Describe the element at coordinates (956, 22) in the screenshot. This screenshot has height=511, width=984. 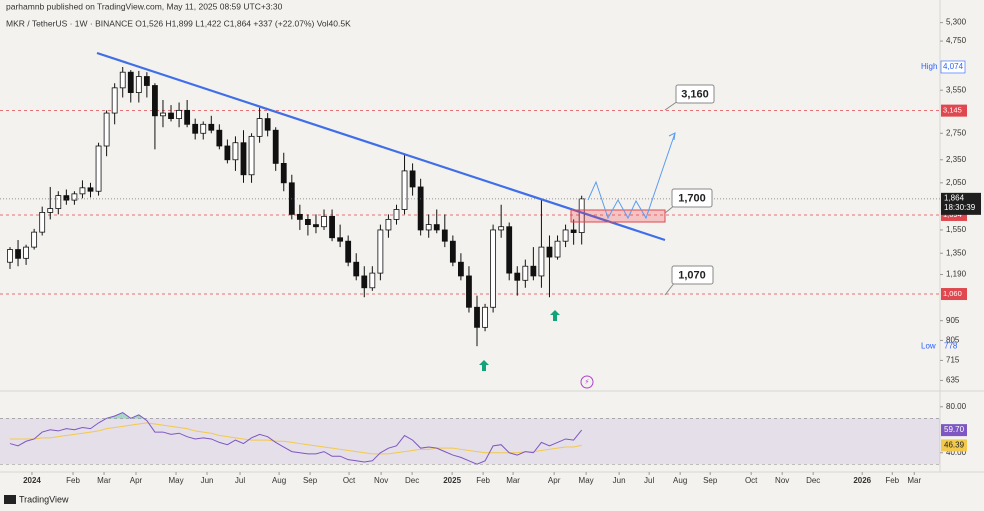
I see `y-tick-label: 5,300` at that location.